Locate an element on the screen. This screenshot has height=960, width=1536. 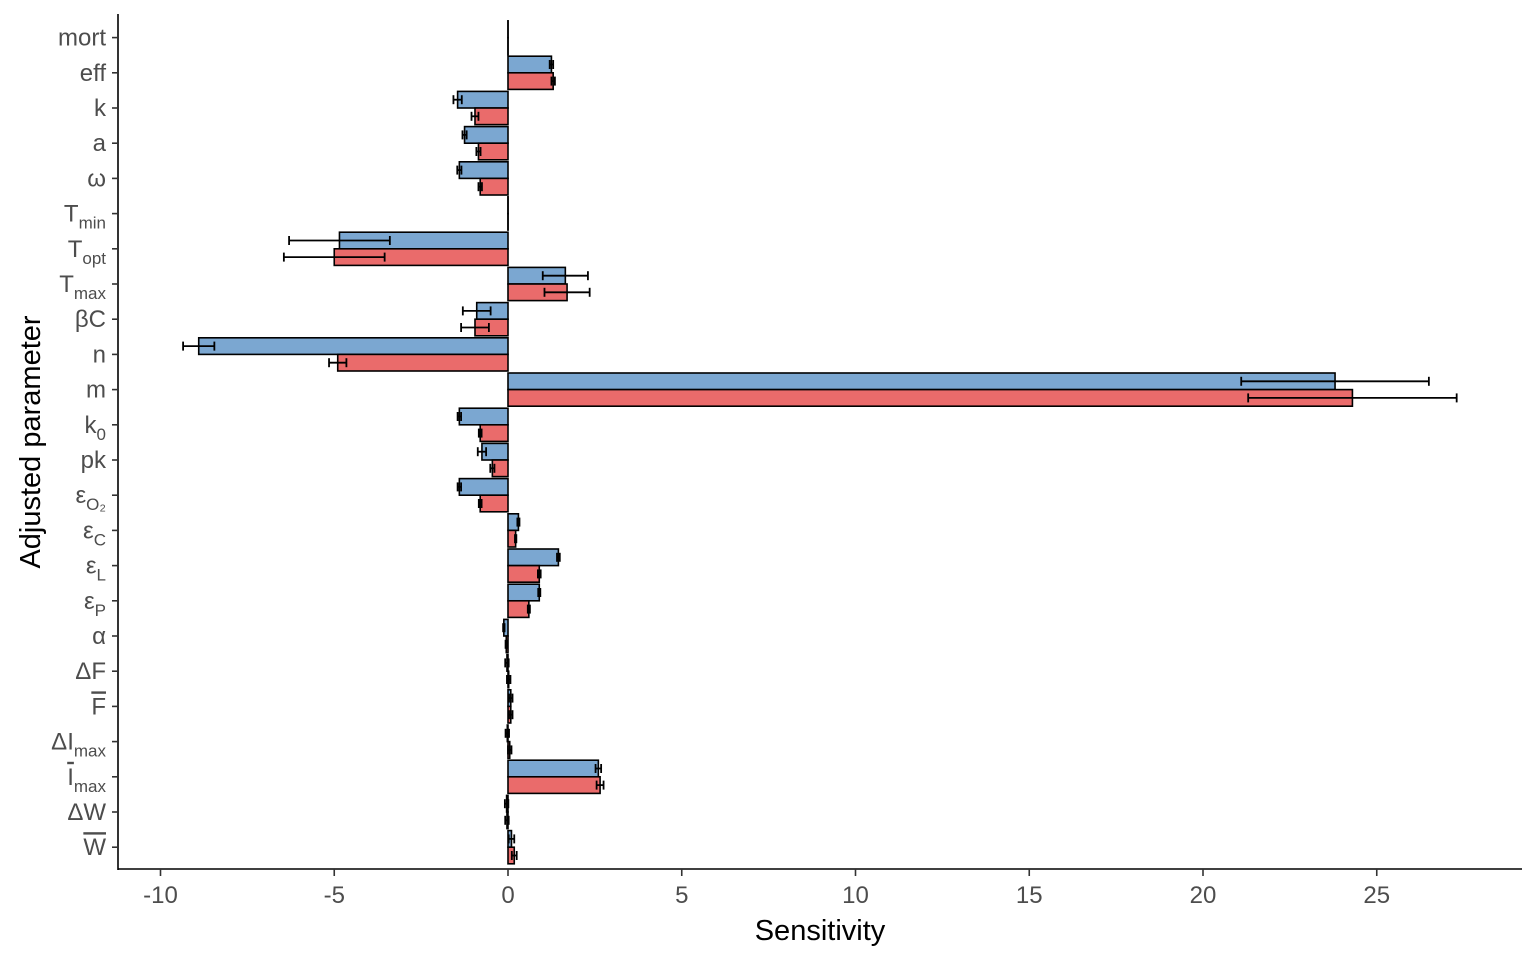
y-tick-label: F is located at coordinates (98, 706).